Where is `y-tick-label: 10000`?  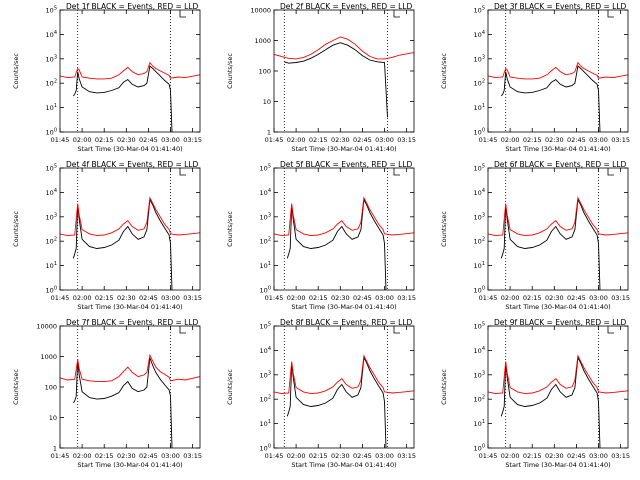 y-tick-label: 10000 is located at coordinates (260, 11).